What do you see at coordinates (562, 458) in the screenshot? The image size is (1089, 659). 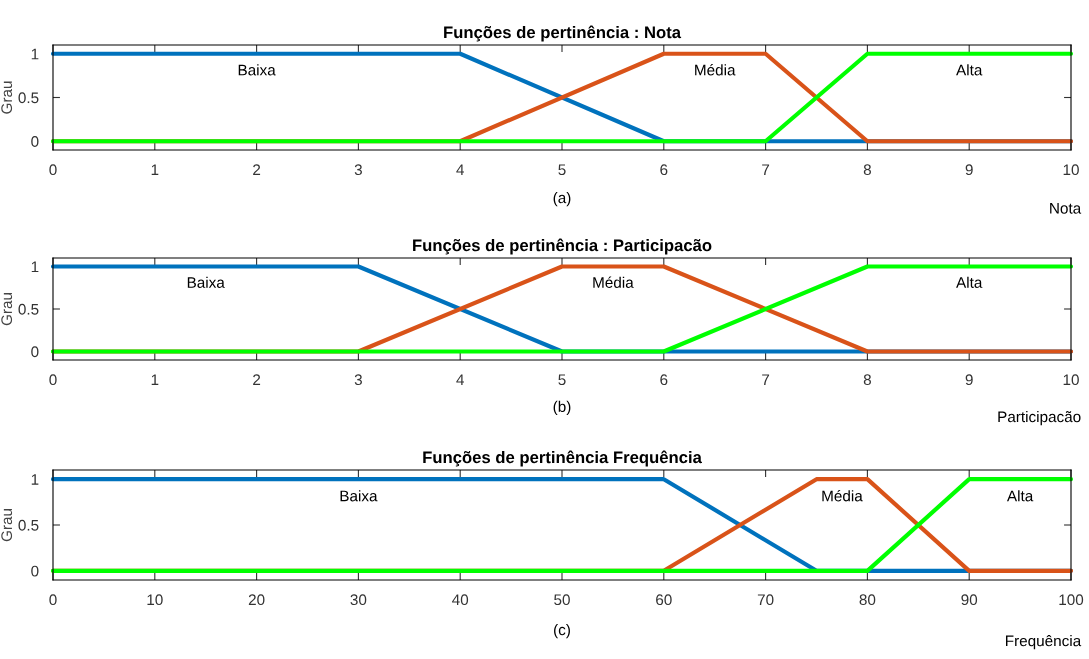 I see `chart-title: Funções de pertinência Frequência` at bounding box center [562, 458].